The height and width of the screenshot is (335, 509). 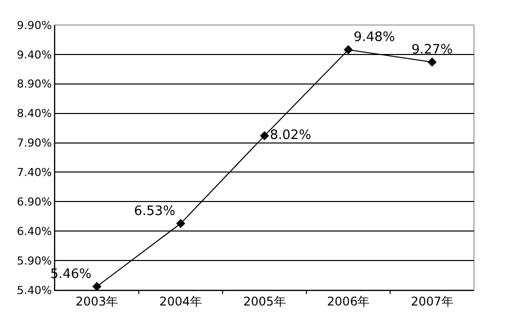 I want to click on y-tick-label: 6.90%, so click(x=34, y=202).